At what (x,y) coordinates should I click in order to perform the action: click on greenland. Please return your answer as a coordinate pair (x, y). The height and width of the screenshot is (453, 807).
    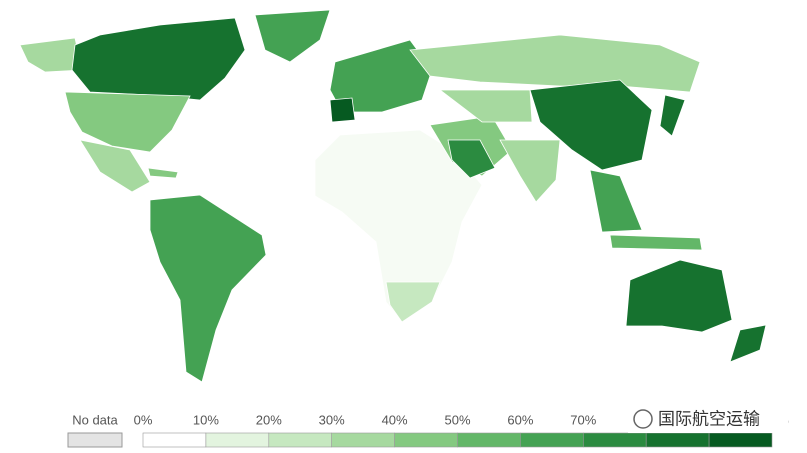
    Looking at the image, I should click on (292, 36).